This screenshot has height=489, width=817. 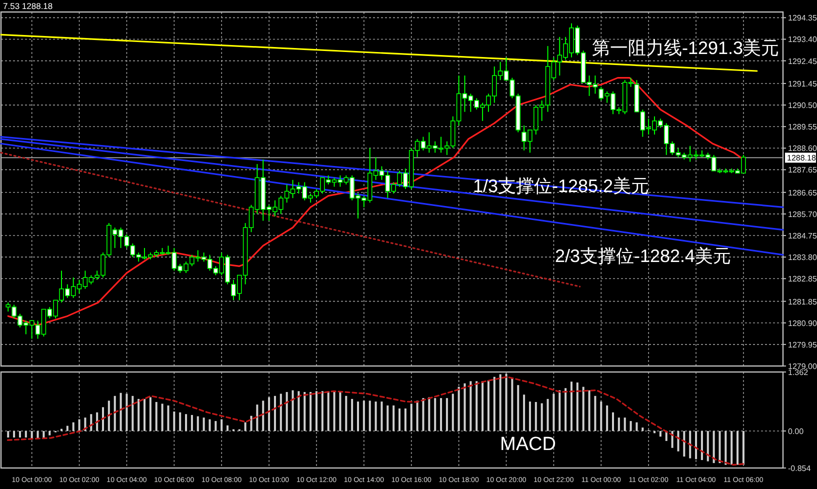 What do you see at coordinates (802, 105) in the screenshot?
I see `y-tick-label: 1290.50` at bounding box center [802, 105].